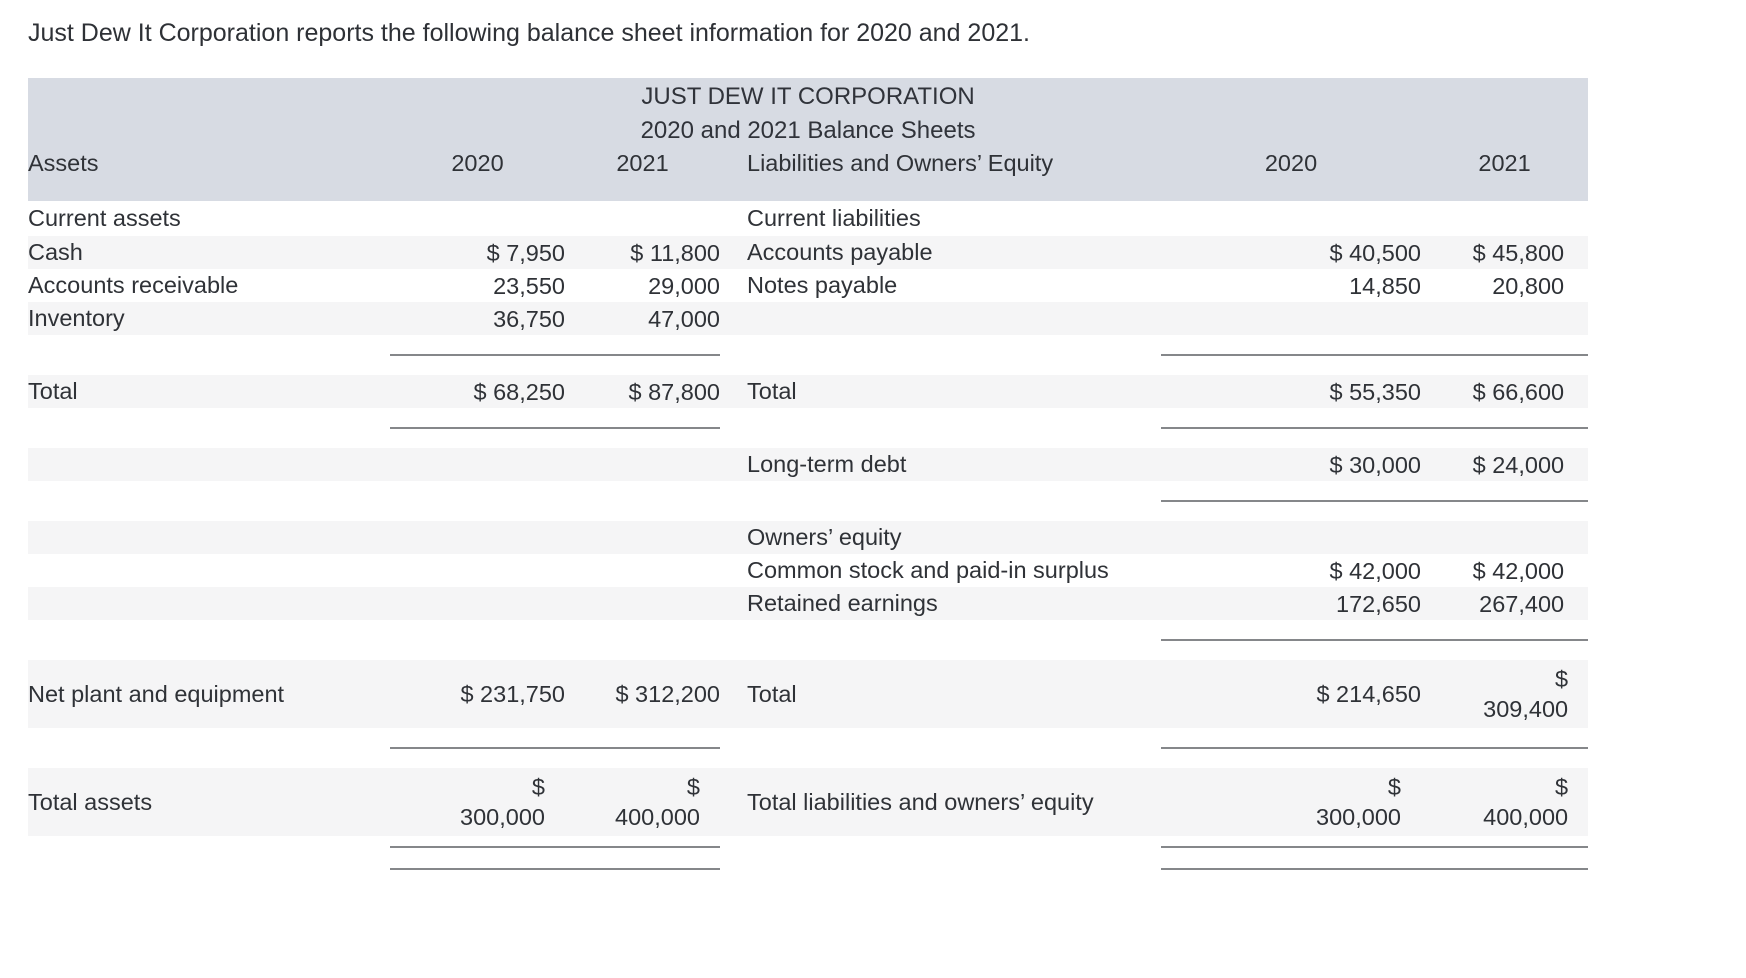  I want to click on liability-item-label: Long-term debt, so click(954, 464).